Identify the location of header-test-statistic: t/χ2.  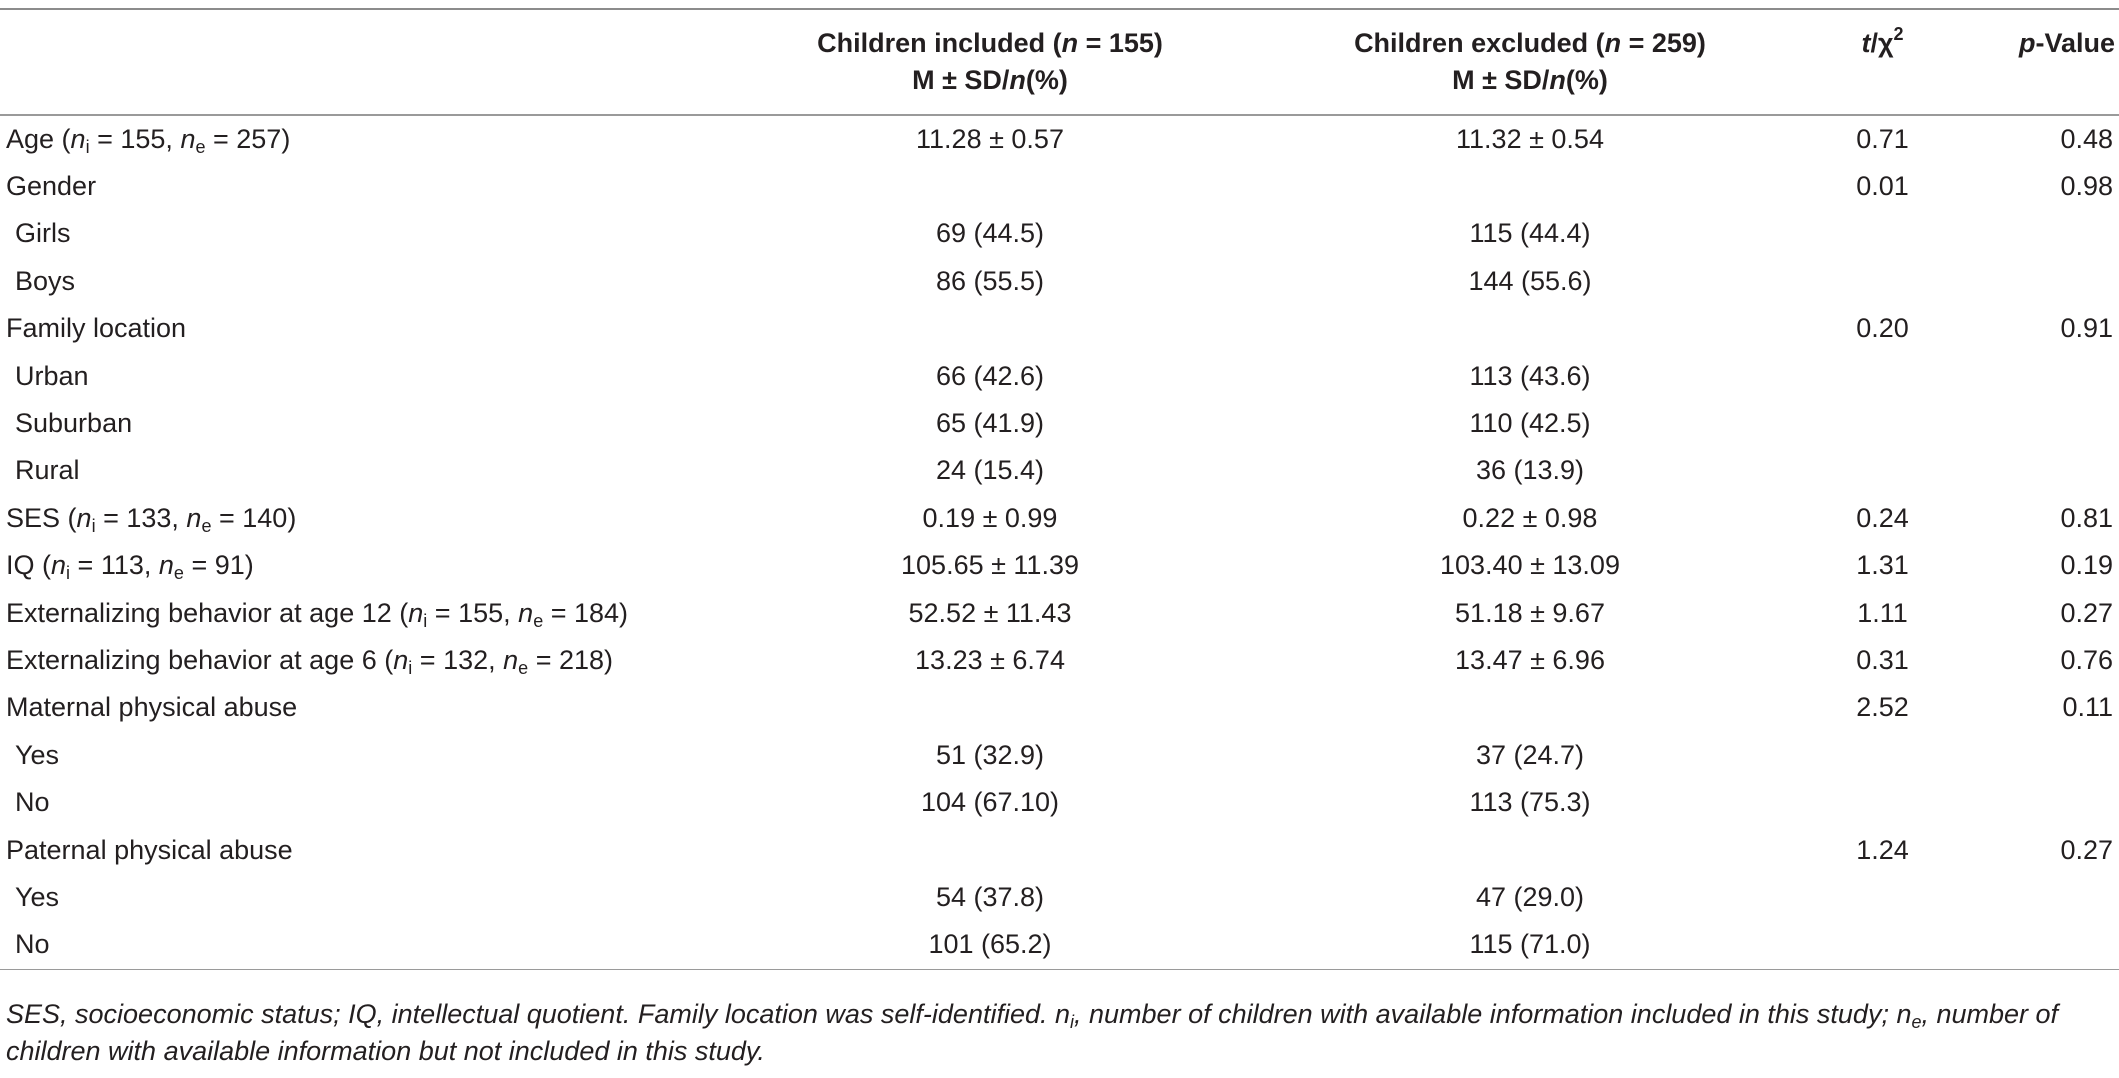
(1882, 41).